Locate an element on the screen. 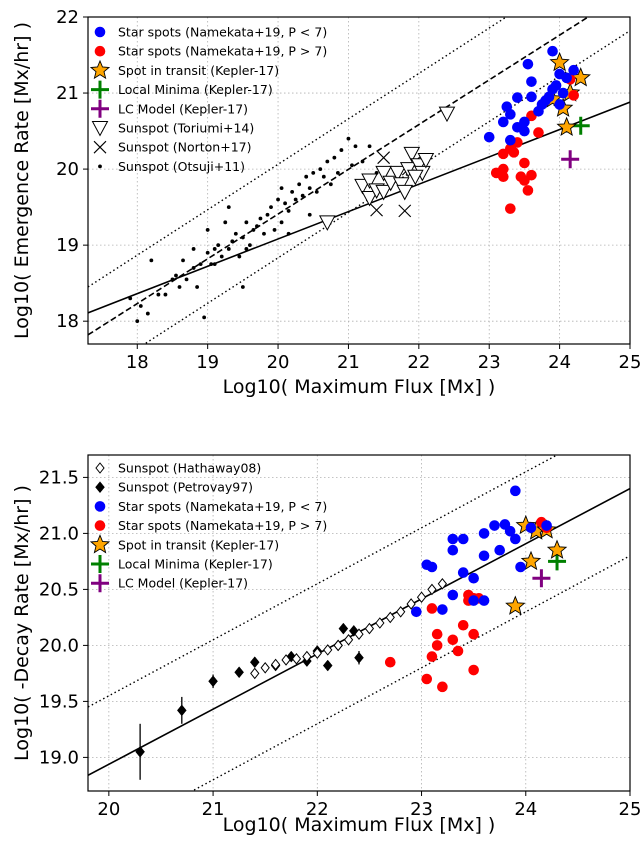 The width and height of the screenshot is (644, 843). x-tick-label: 23 is located at coordinates (489, 362).